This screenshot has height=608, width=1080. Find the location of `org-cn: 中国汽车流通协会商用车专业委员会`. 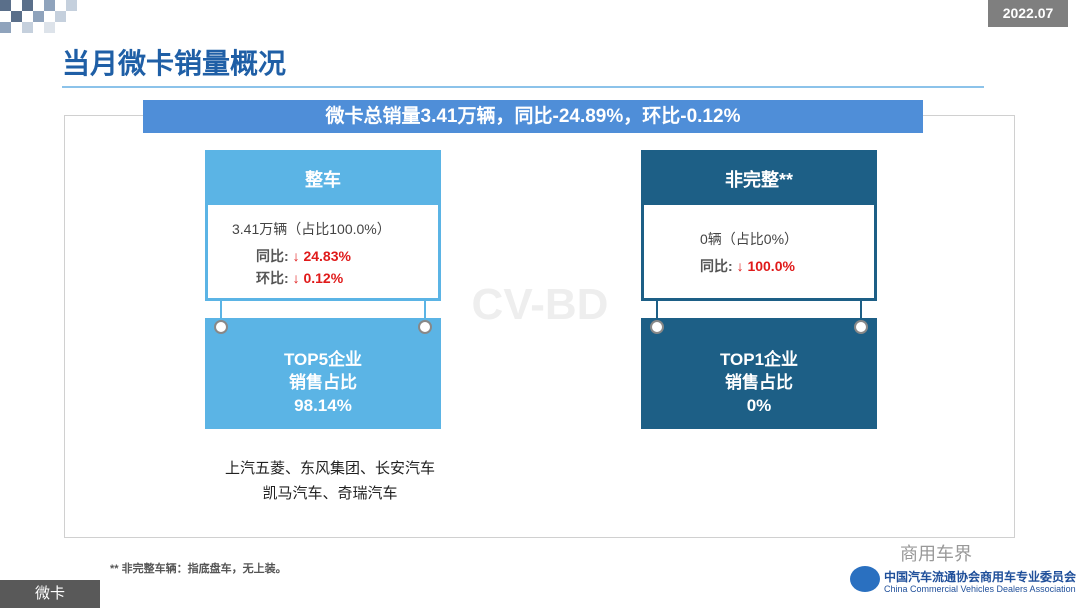

org-cn: 中国汽车流通协会商用车专业委员会 is located at coordinates (980, 577).